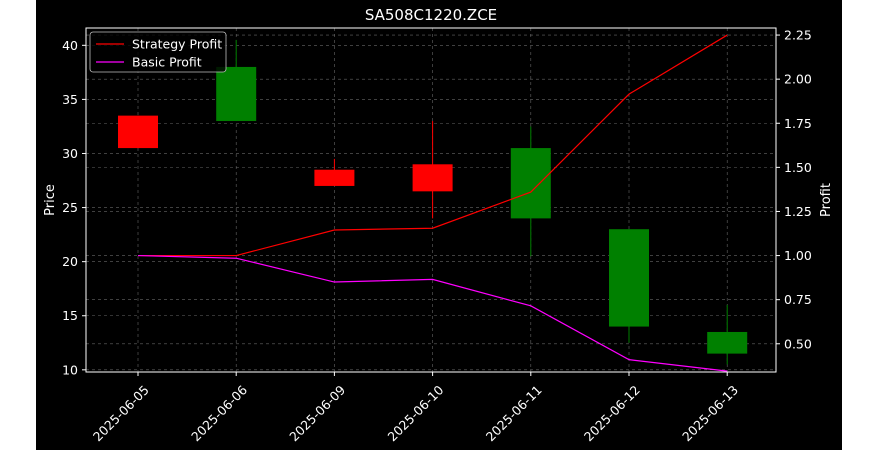 The width and height of the screenshot is (878, 450). What do you see at coordinates (798, 255) in the screenshot?
I see `y2-tick-label: 1.00` at bounding box center [798, 255].